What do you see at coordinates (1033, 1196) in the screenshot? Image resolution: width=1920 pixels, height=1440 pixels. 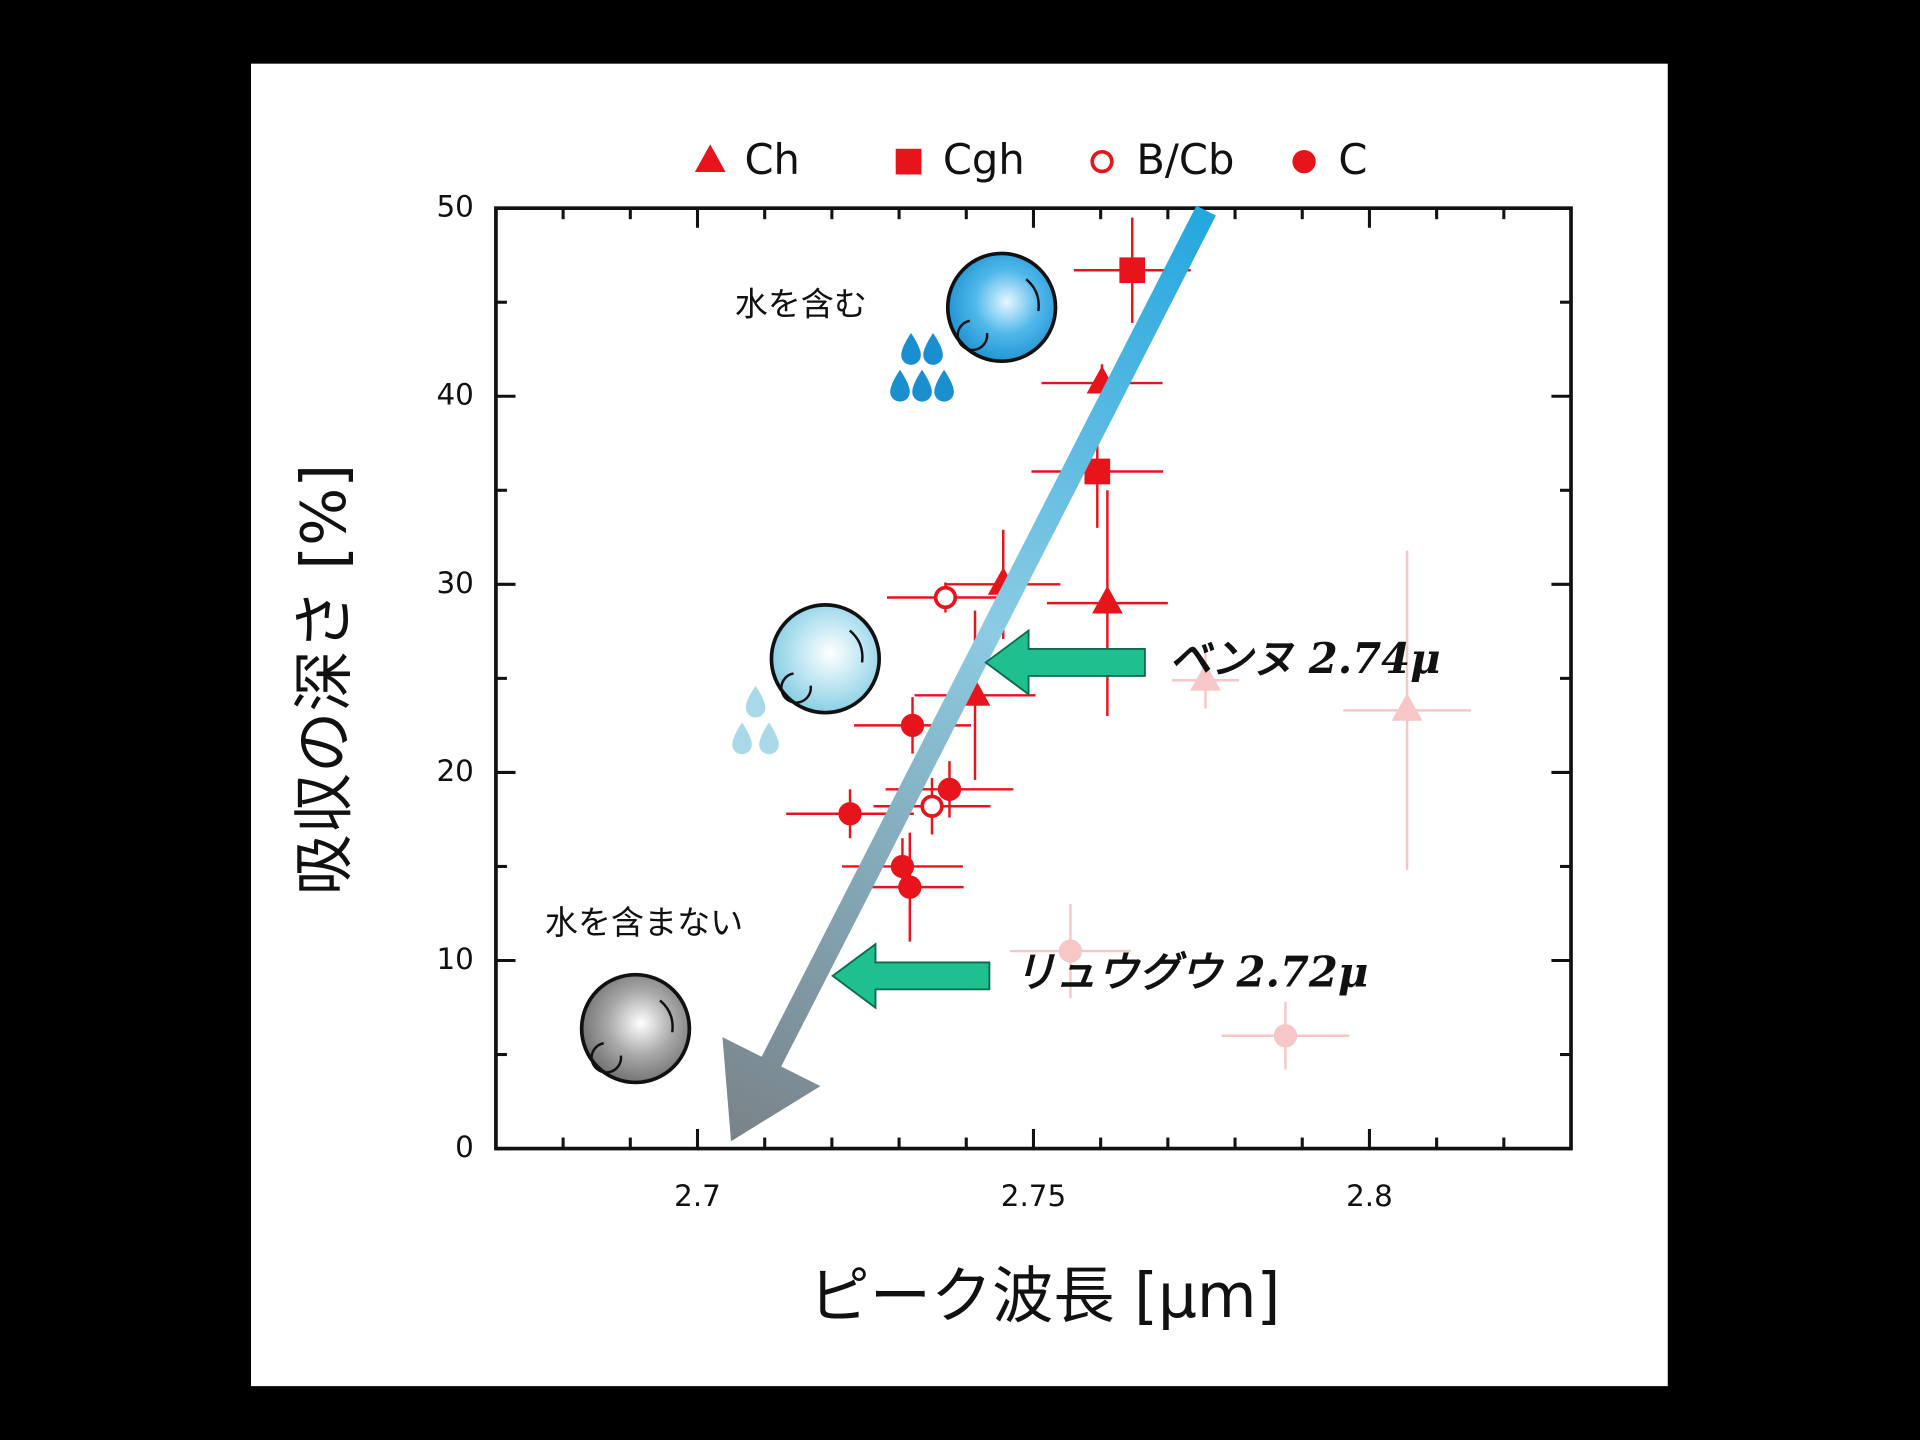 I see `x-tick-label: 2.75` at bounding box center [1033, 1196].